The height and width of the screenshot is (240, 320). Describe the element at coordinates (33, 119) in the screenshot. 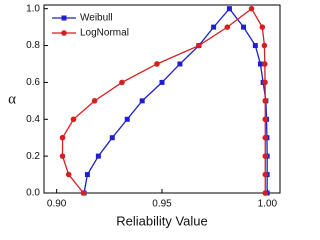

I see `y-tick-label: 0.4` at that location.